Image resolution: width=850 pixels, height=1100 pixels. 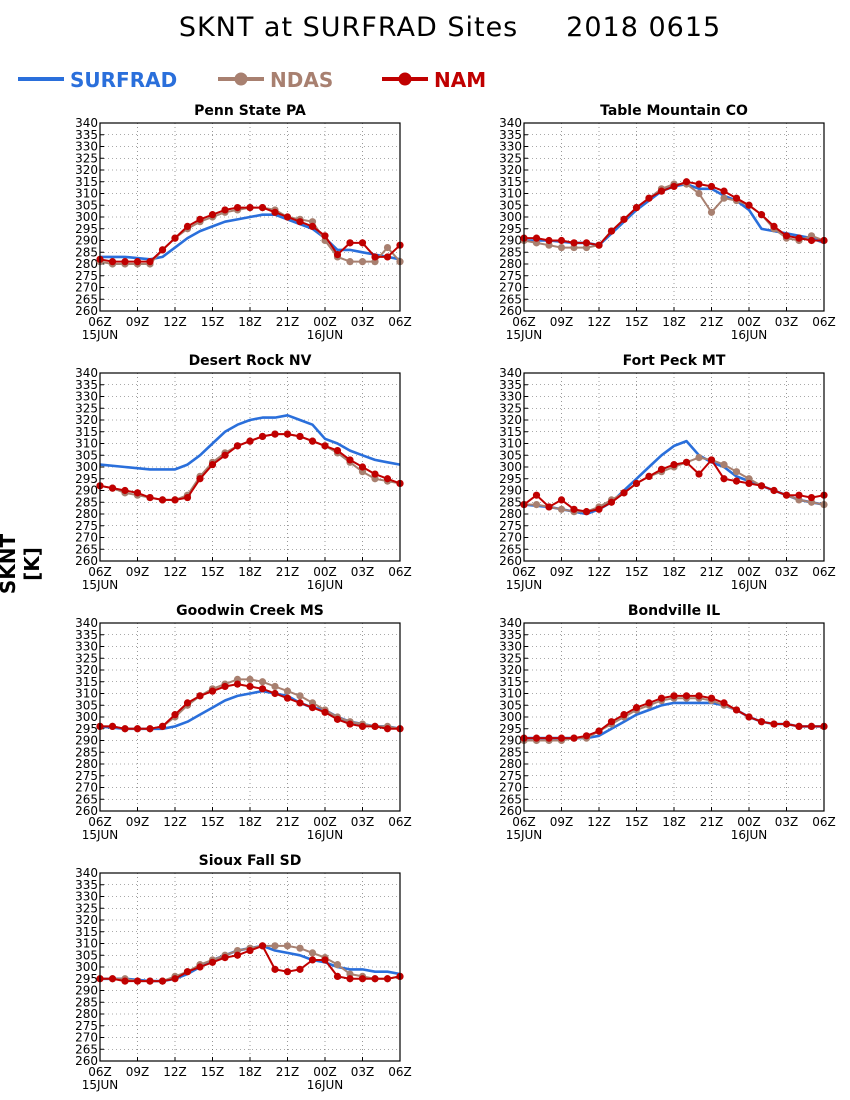 What do you see at coordinates (86, 147) in the screenshot?
I see `y-tick-label: 330` at bounding box center [86, 147].